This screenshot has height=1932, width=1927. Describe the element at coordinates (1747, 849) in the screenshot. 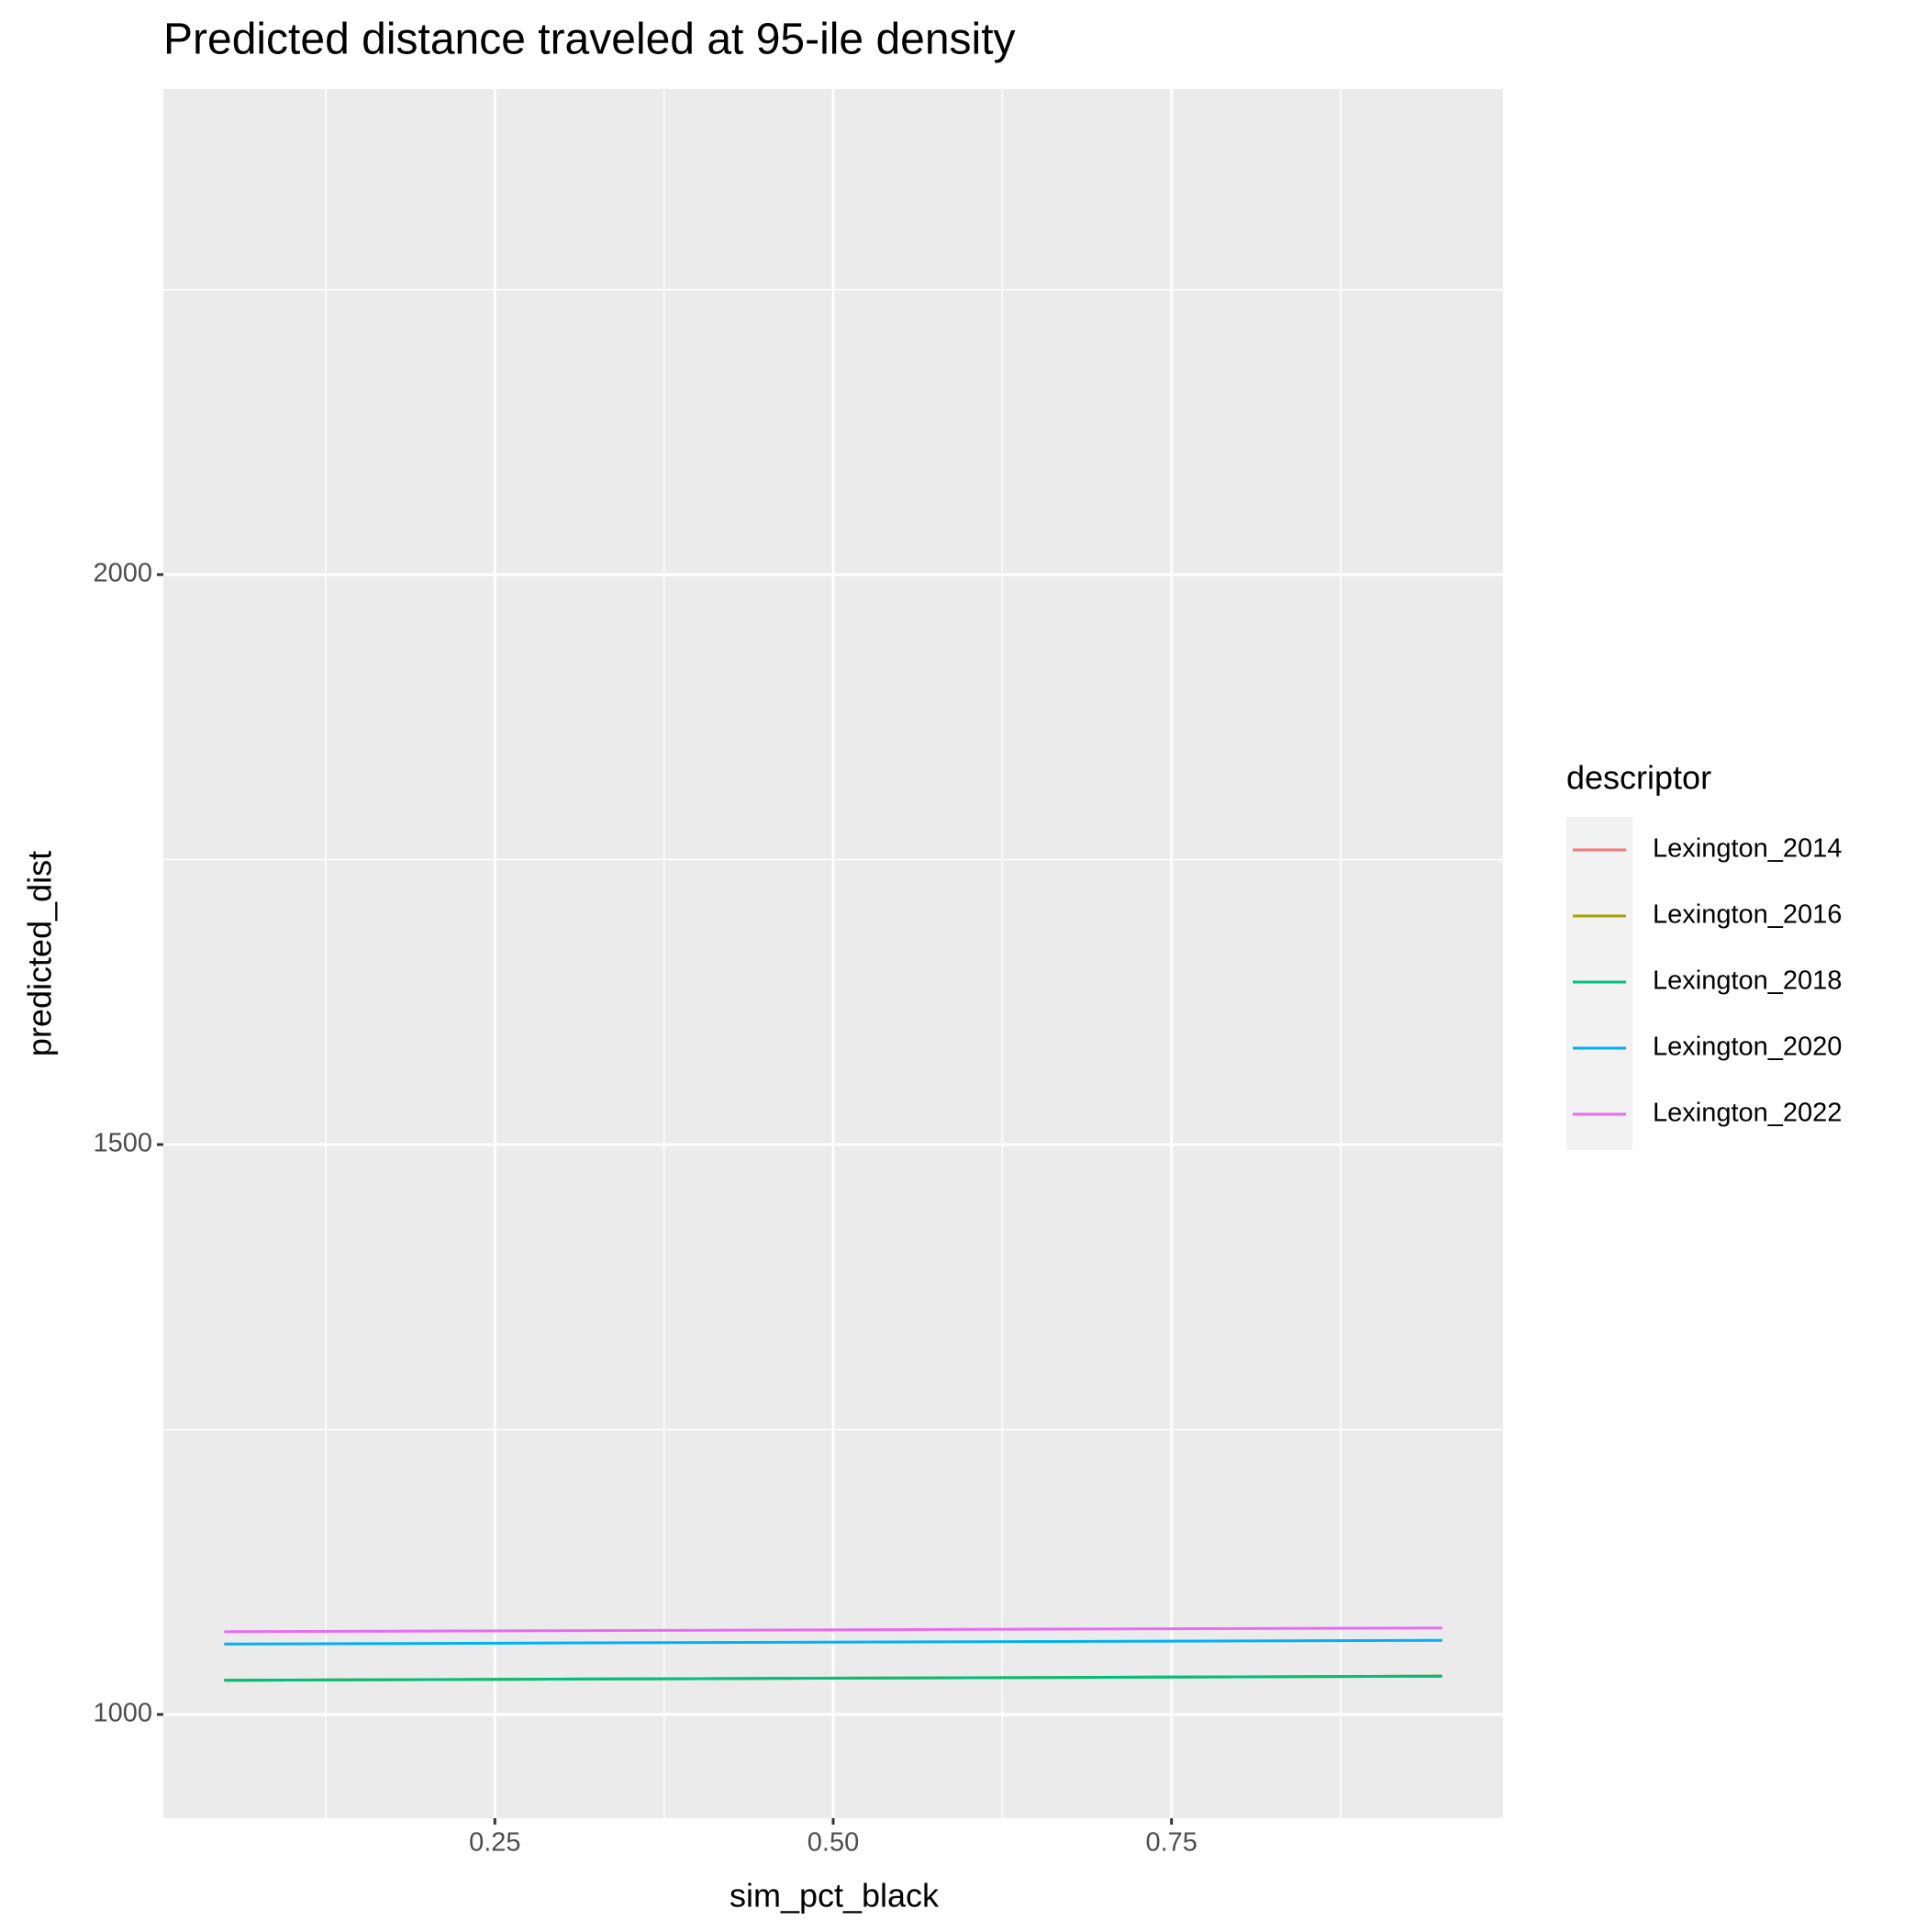

I see `legend-label: Lexington_2014` at that location.